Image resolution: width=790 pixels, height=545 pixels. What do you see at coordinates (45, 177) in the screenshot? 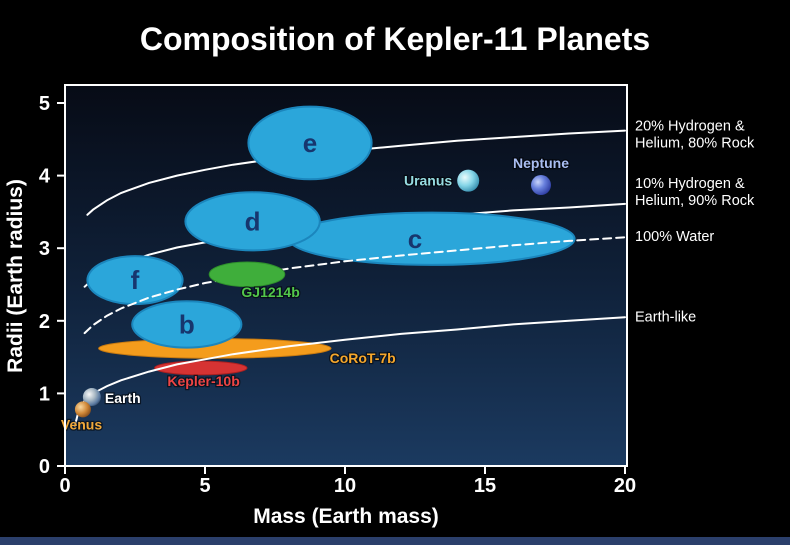
I see `y-tick-label: 4` at bounding box center [45, 177].